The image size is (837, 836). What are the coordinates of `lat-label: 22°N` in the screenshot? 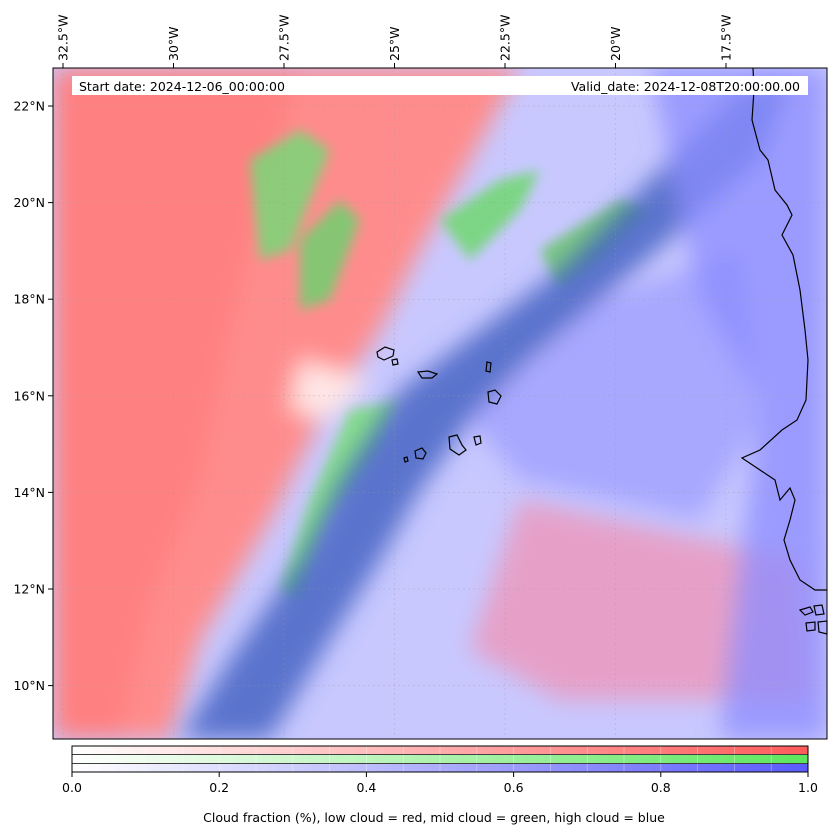 It's located at (29, 106).